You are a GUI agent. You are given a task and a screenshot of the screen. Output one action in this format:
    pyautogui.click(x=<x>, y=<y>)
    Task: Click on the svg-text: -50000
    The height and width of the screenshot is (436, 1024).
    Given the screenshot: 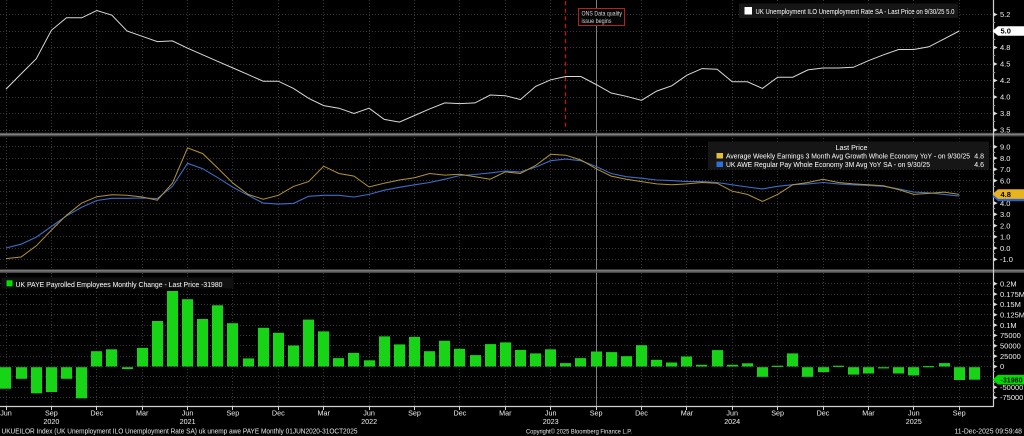 What is the action you would take?
    pyautogui.click(x=1011, y=387)
    